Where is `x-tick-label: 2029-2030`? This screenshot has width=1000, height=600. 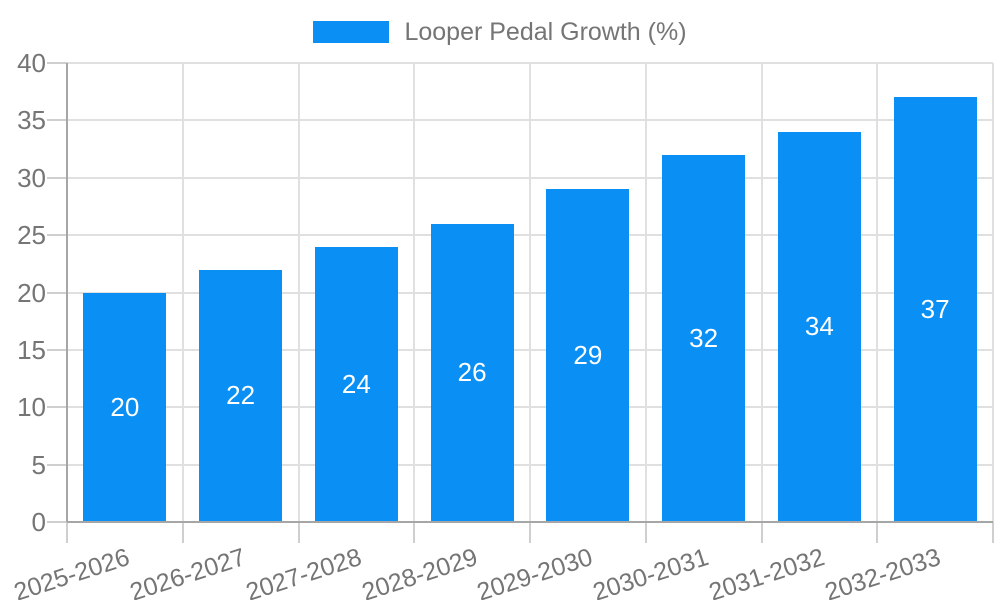
x-tick-label: 2029-2030 is located at coordinates (535, 571).